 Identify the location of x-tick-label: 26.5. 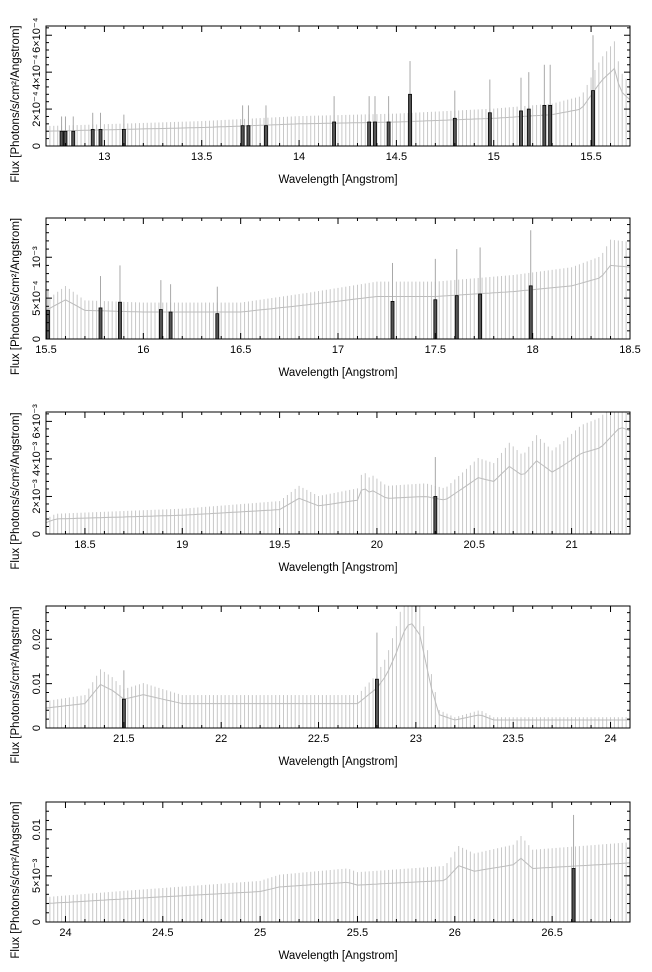
(551, 933).